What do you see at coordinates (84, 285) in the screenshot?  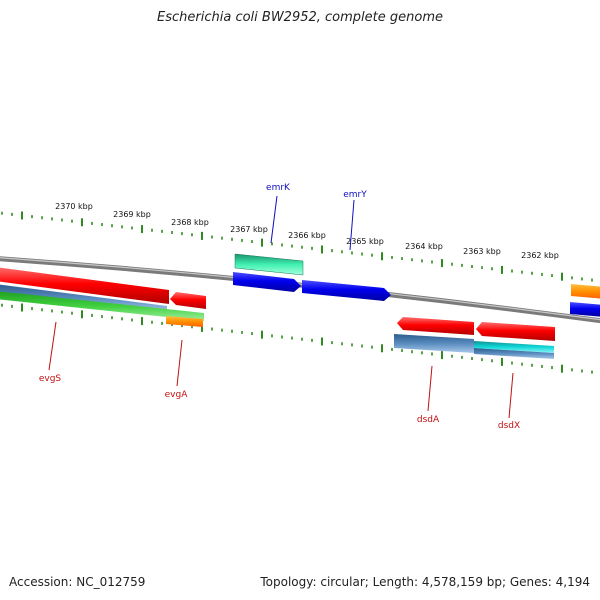 I see `gene-arrow-evgS` at bounding box center [84, 285].